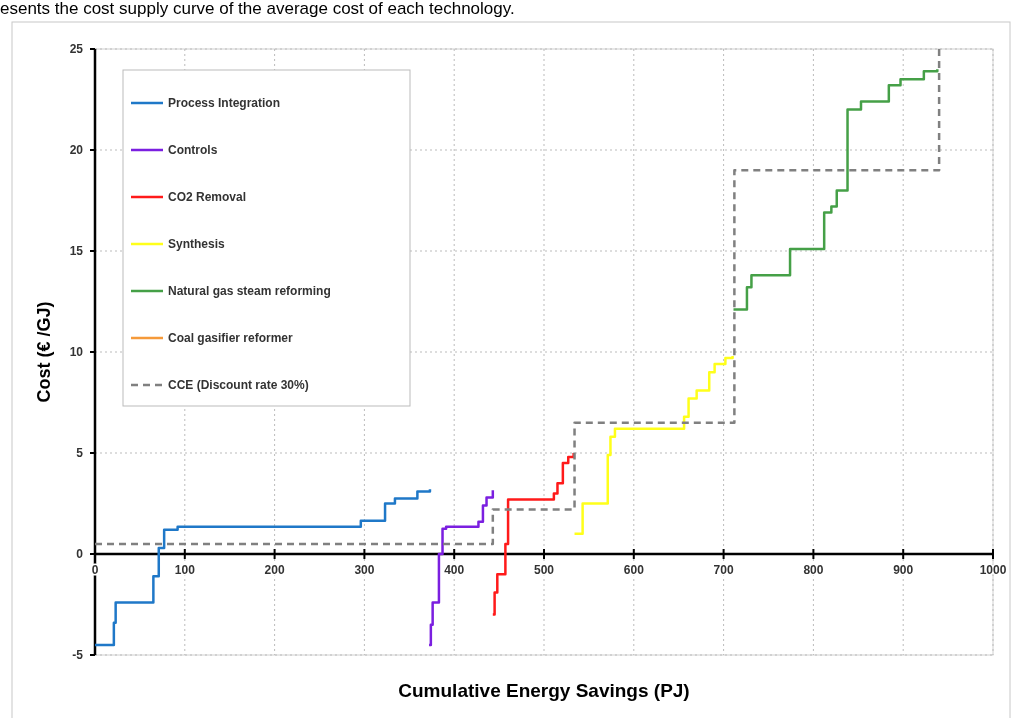 The width and height of the screenshot is (1021, 718). I want to click on x-tick-label: 300, so click(364, 570).